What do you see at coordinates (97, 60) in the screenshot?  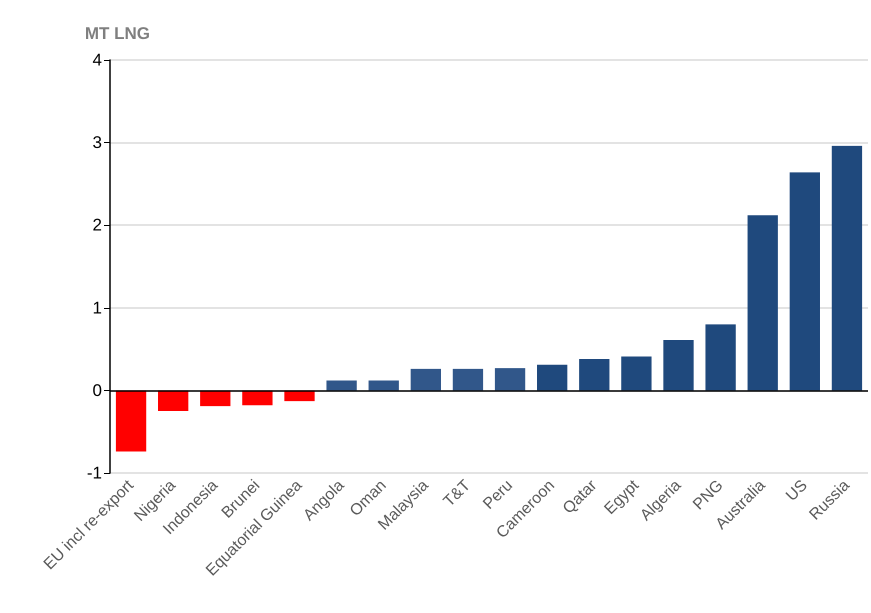 I see `y-tick-label: 4` at bounding box center [97, 60].